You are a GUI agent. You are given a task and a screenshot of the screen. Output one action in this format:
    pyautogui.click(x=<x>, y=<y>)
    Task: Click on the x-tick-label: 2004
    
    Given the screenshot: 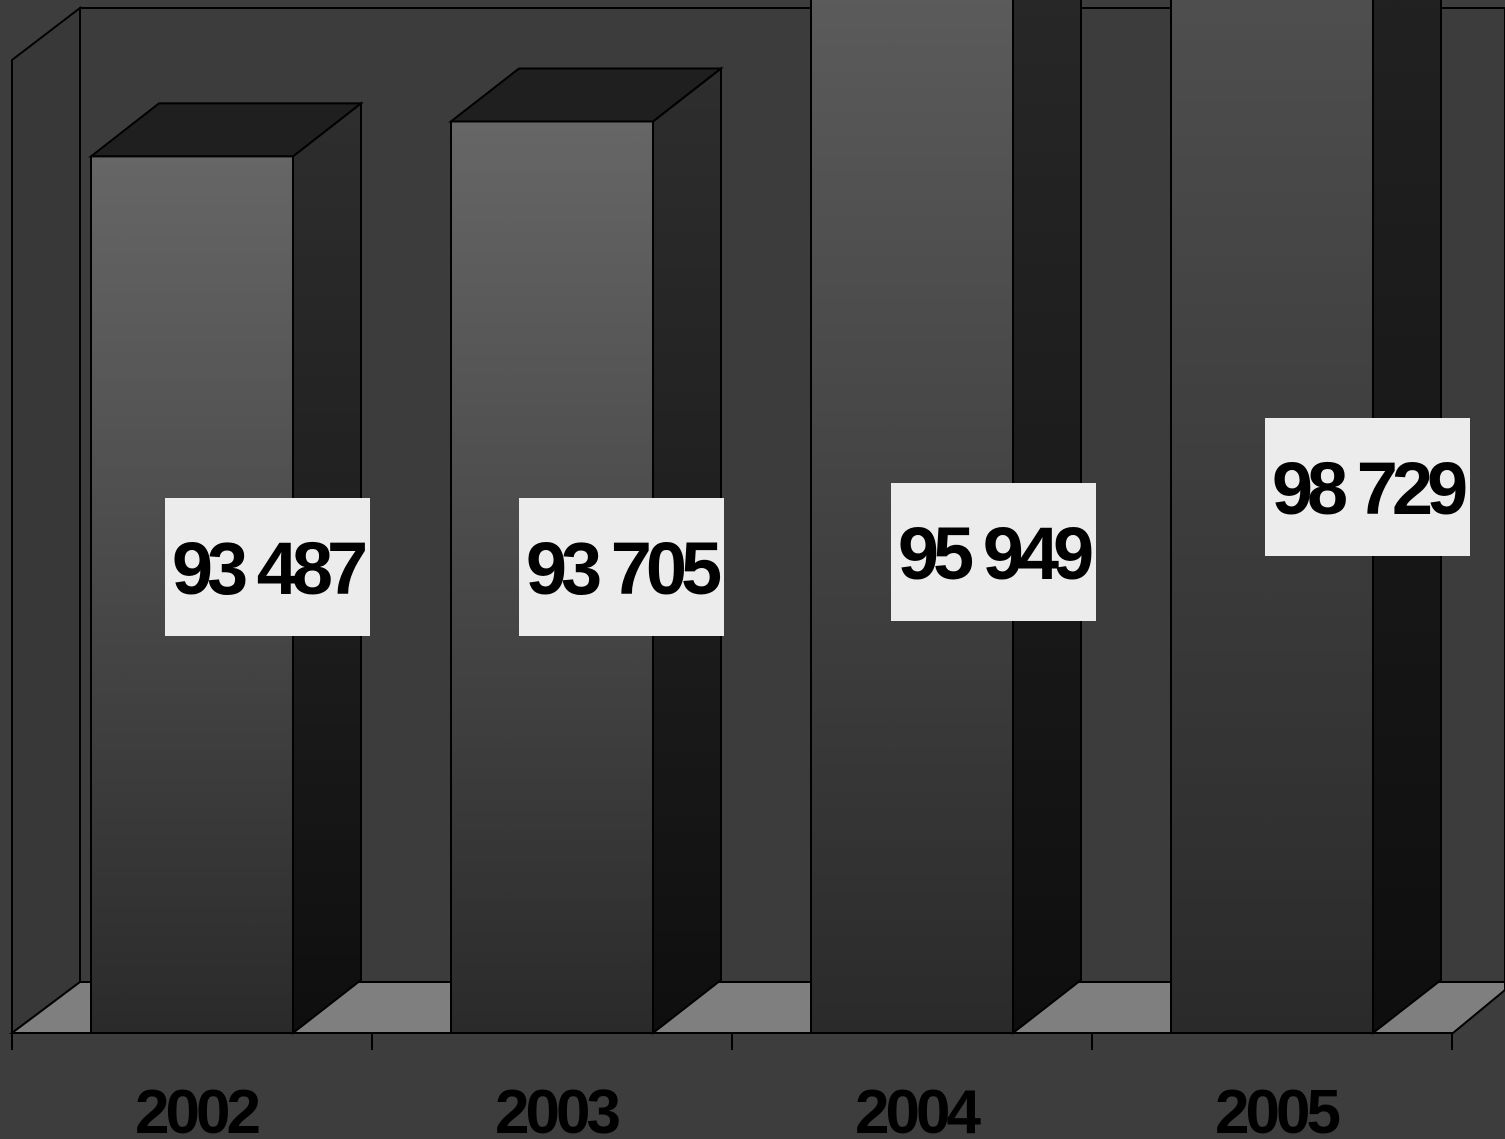 What is the action you would take?
    pyautogui.click(x=918, y=1108)
    